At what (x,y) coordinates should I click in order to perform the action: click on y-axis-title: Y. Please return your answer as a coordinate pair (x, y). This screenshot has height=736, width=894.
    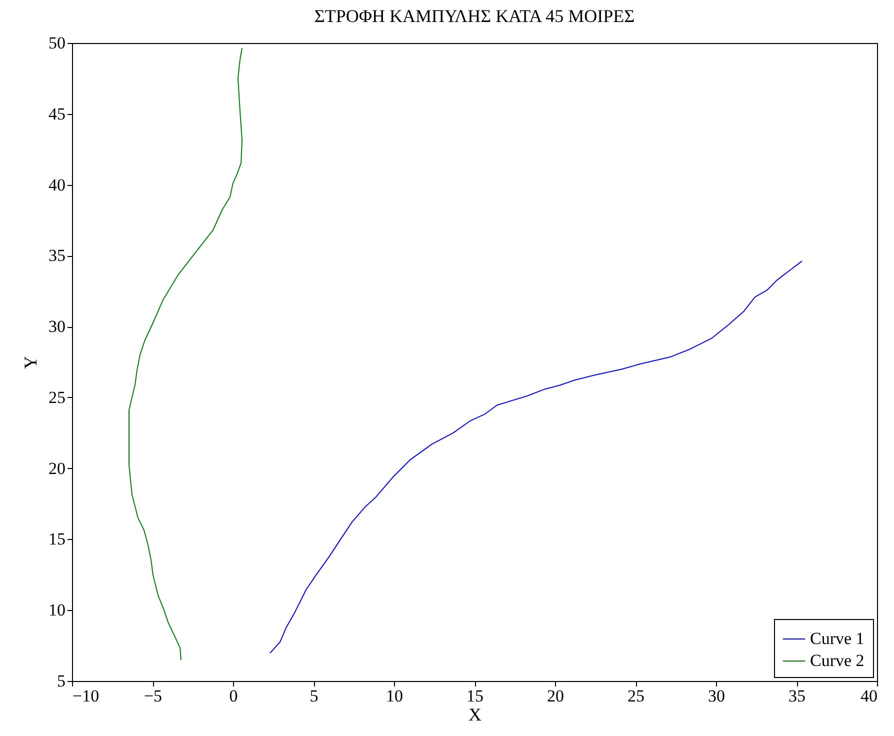
    Looking at the image, I should click on (30, 362).